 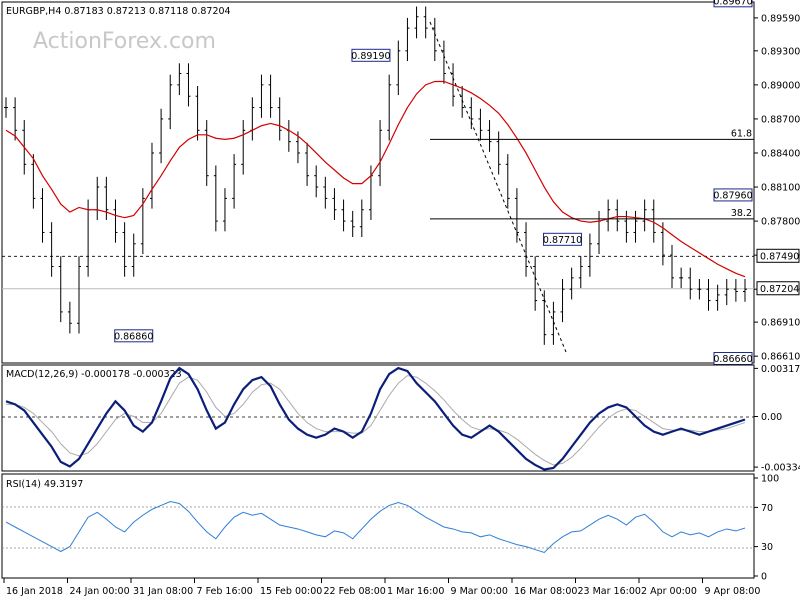 What do you see at coordinates (771, 417) in the screenshot?
I see `macd-y-tick-label: 0.00` at bounding box center [771, 417].